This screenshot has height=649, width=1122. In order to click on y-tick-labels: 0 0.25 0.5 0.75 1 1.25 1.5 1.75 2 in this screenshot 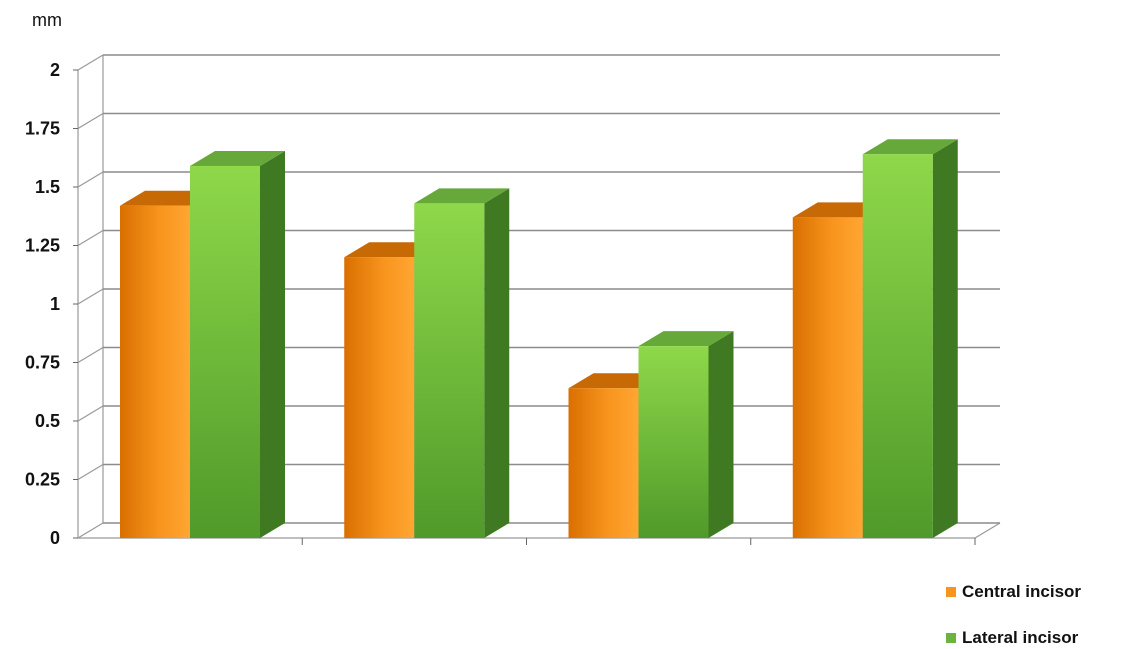, I will do `click(42, 304)`.